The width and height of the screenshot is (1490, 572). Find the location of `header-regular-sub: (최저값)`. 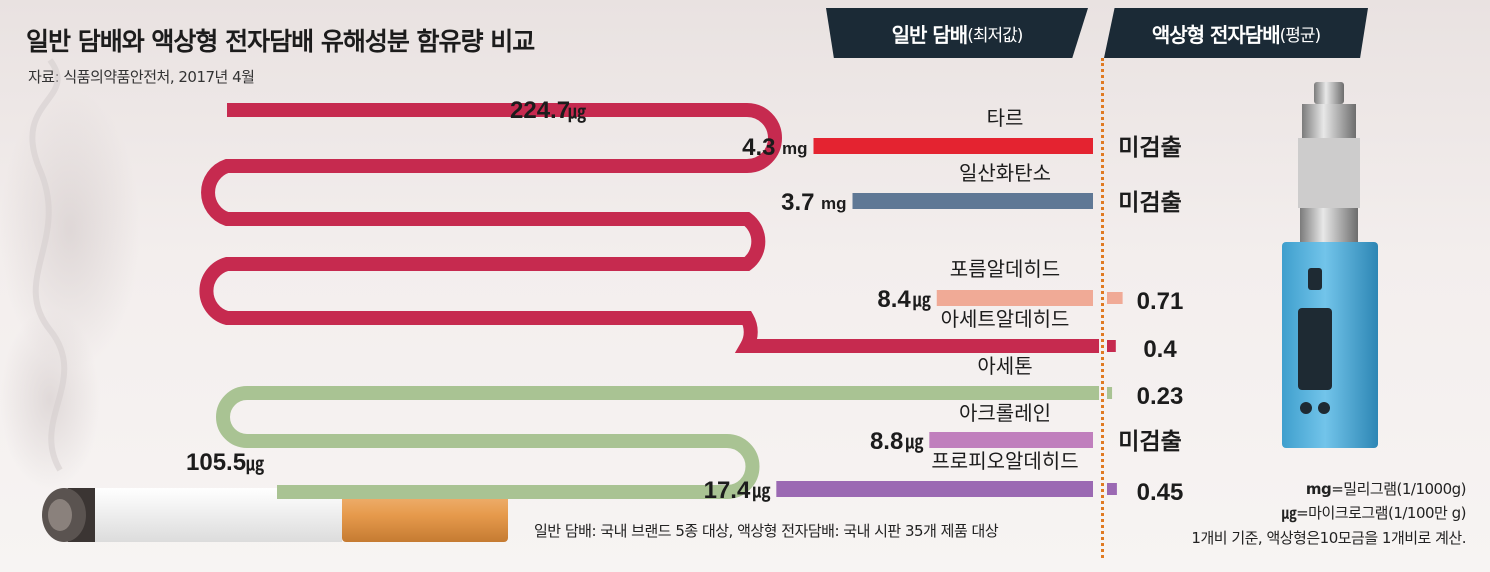

header-regular-sub: (최저값) is located at coordinates (995, 35).